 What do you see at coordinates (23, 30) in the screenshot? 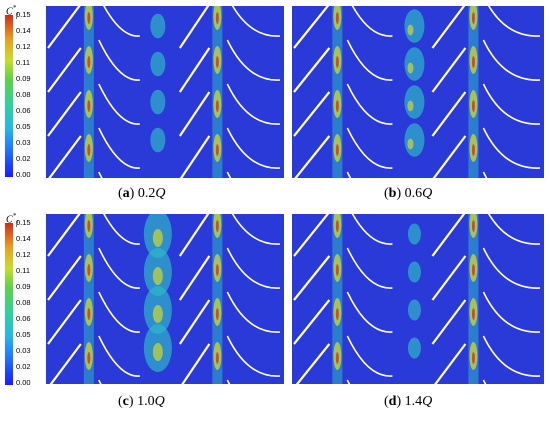
I see `colorbar-tick: 0.14` at bounding box center [23, 30].